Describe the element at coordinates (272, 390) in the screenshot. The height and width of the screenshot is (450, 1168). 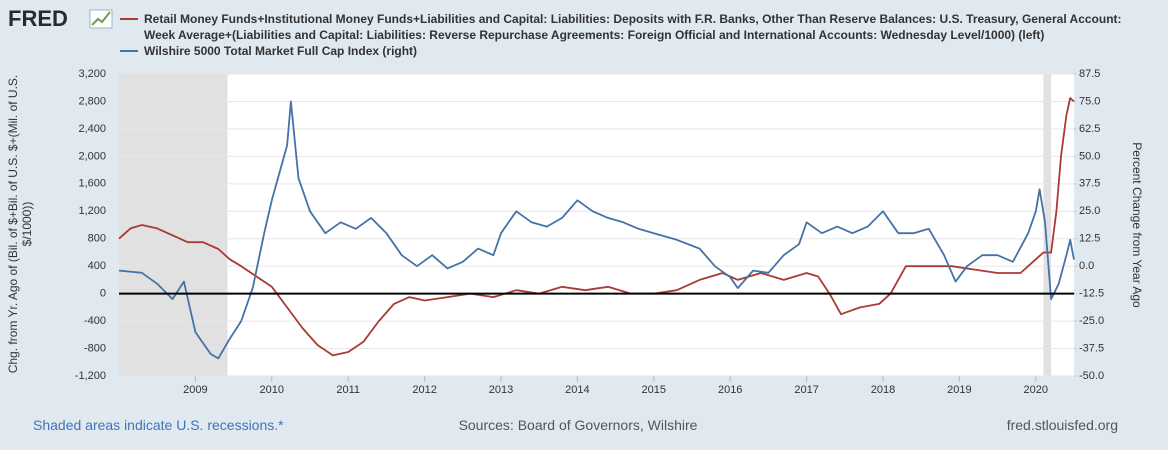
I see `x-tick-label: 2010` at that location.